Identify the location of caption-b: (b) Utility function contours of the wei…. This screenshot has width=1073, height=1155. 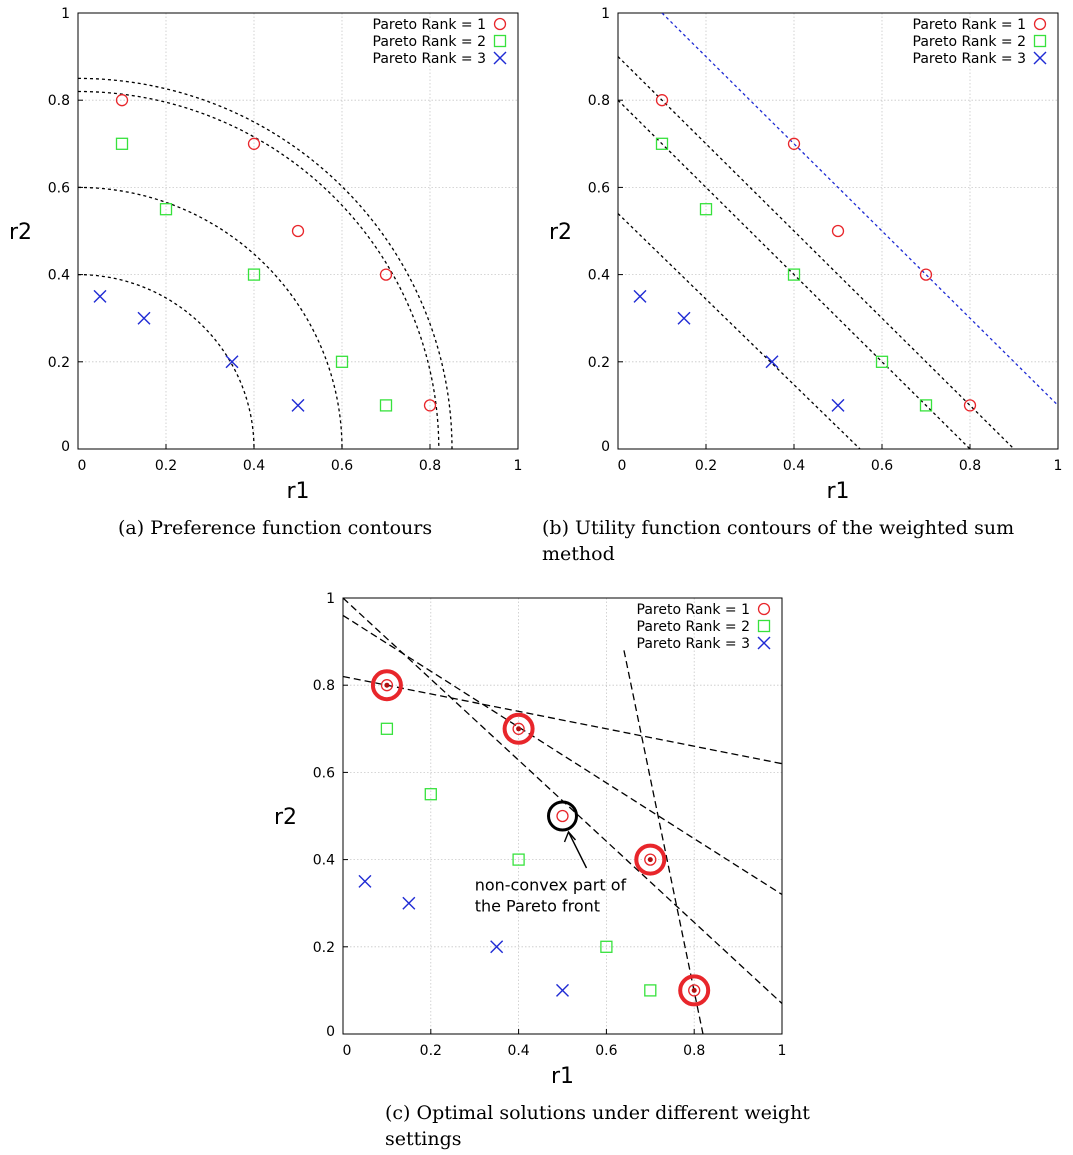
(778, 541).